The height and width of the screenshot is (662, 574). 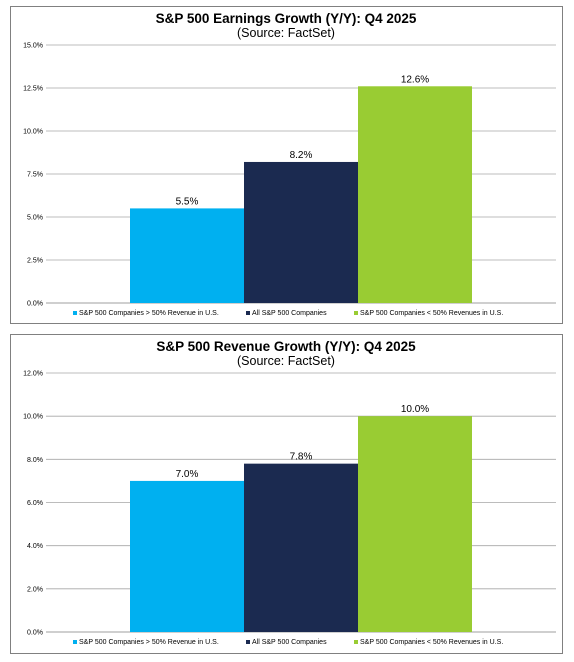 I want to click on y-tick-label: 12.0%, so click(x=33, y=374).